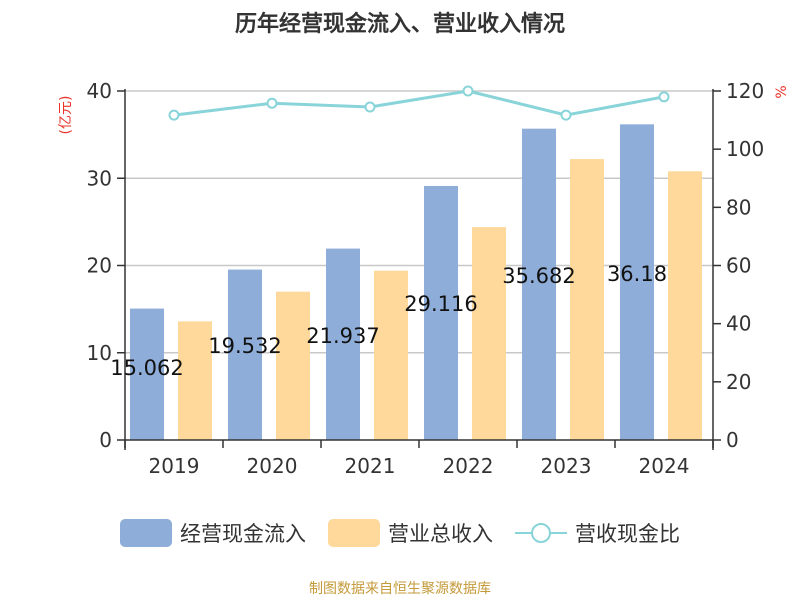 The width and height of the screenshot is (800, 600). I want to click on y-axis-label-right: %, so click(782, 91).